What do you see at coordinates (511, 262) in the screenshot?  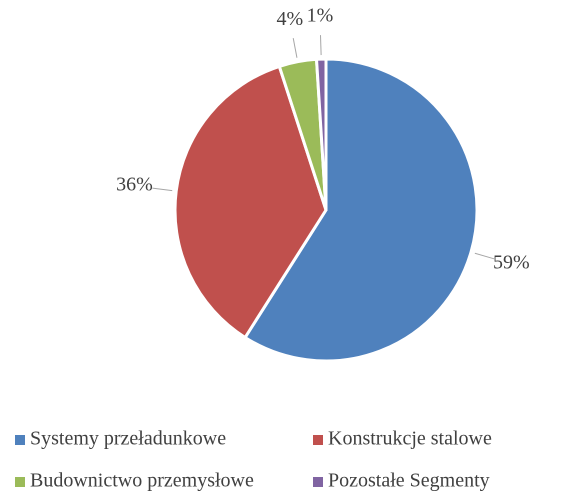 I see `data-label: 59%` at bounding box center [511, 262].